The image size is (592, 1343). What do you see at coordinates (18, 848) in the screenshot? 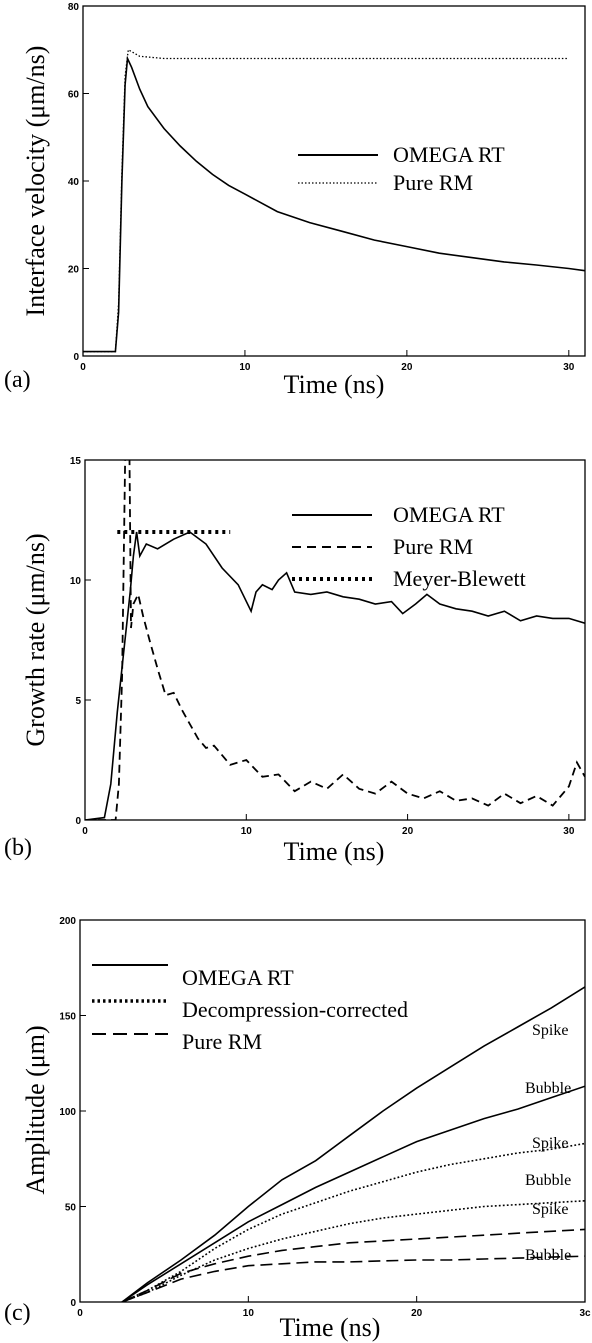
I see `panel-b-label: (b)` at bounding box center [18, 848].